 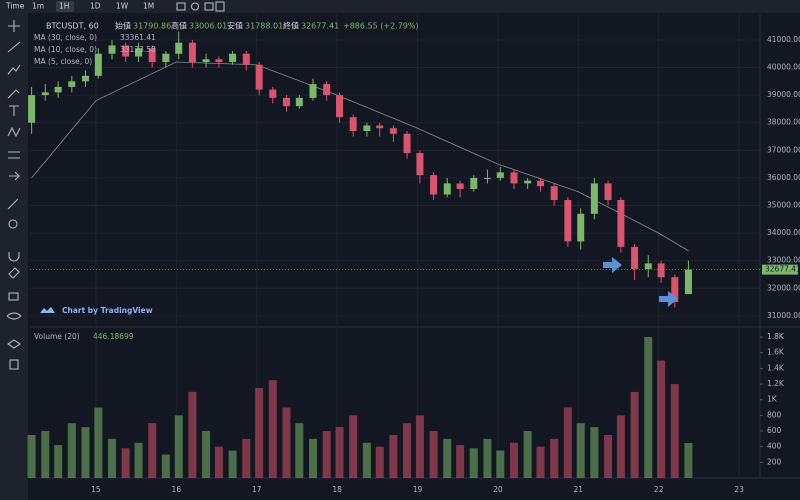 What do you see at coordinates (95, 6) in the screenshot?
I see `toolbar-item: 1D` at bounding box center [95, 6].